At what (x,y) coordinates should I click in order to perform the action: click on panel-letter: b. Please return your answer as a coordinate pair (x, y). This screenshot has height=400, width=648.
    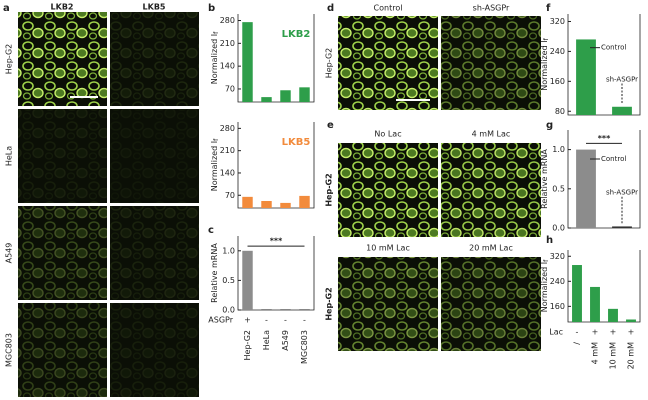
    Looking at the image, I should click on (211, 8).